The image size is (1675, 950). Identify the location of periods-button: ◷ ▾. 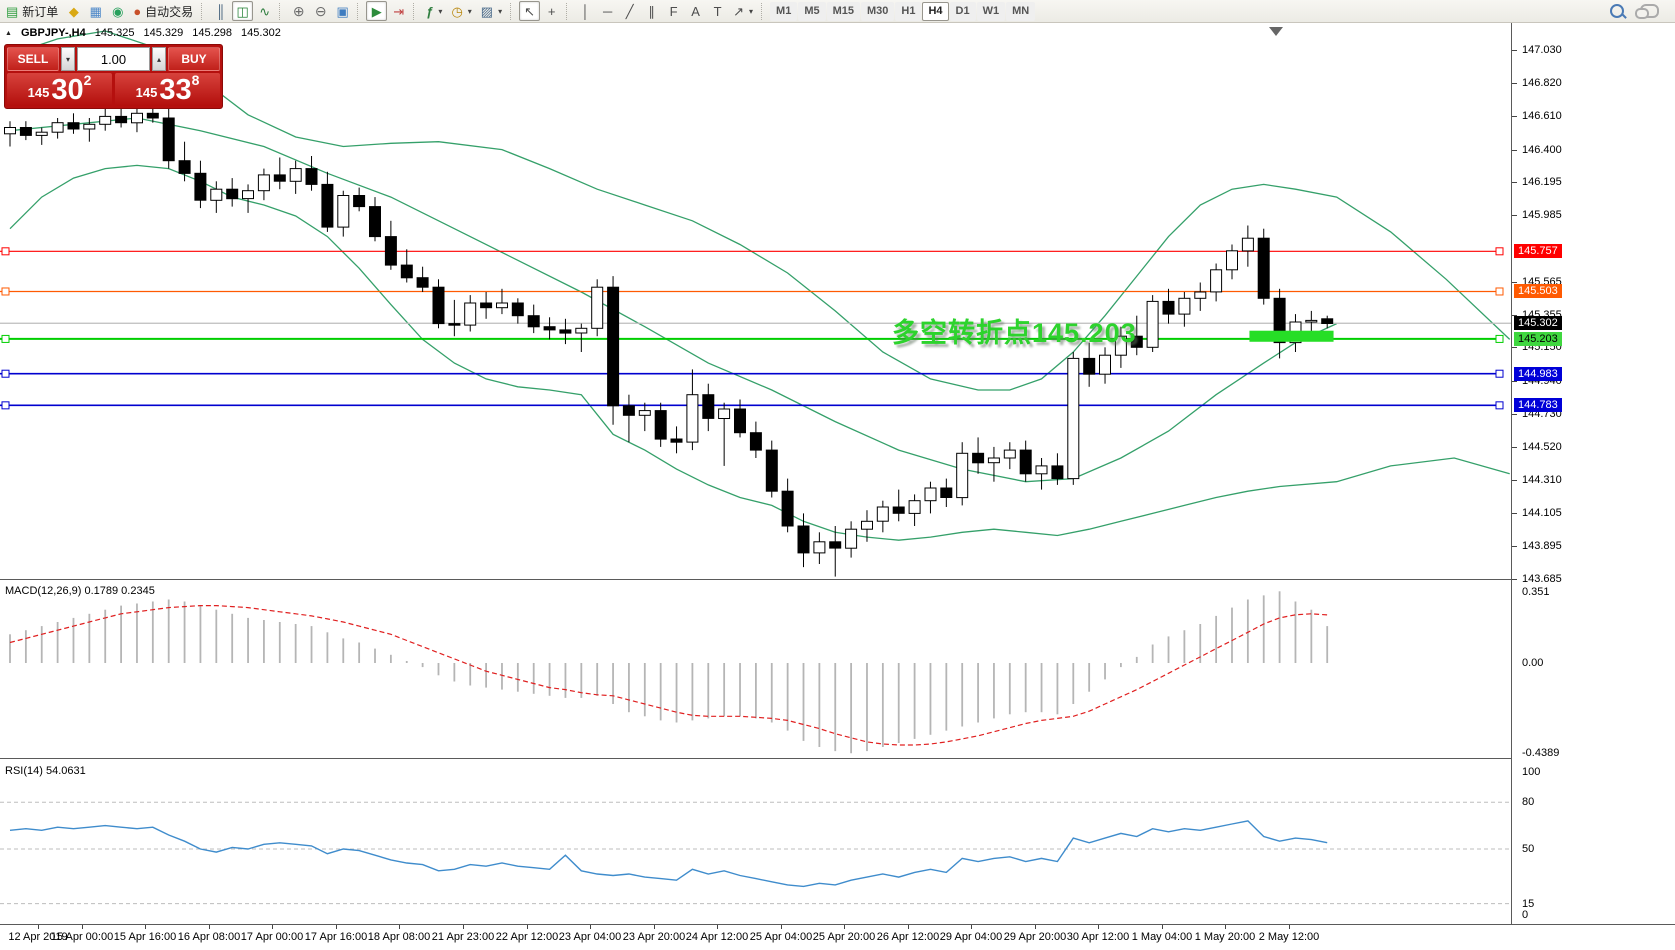
(461, 11).